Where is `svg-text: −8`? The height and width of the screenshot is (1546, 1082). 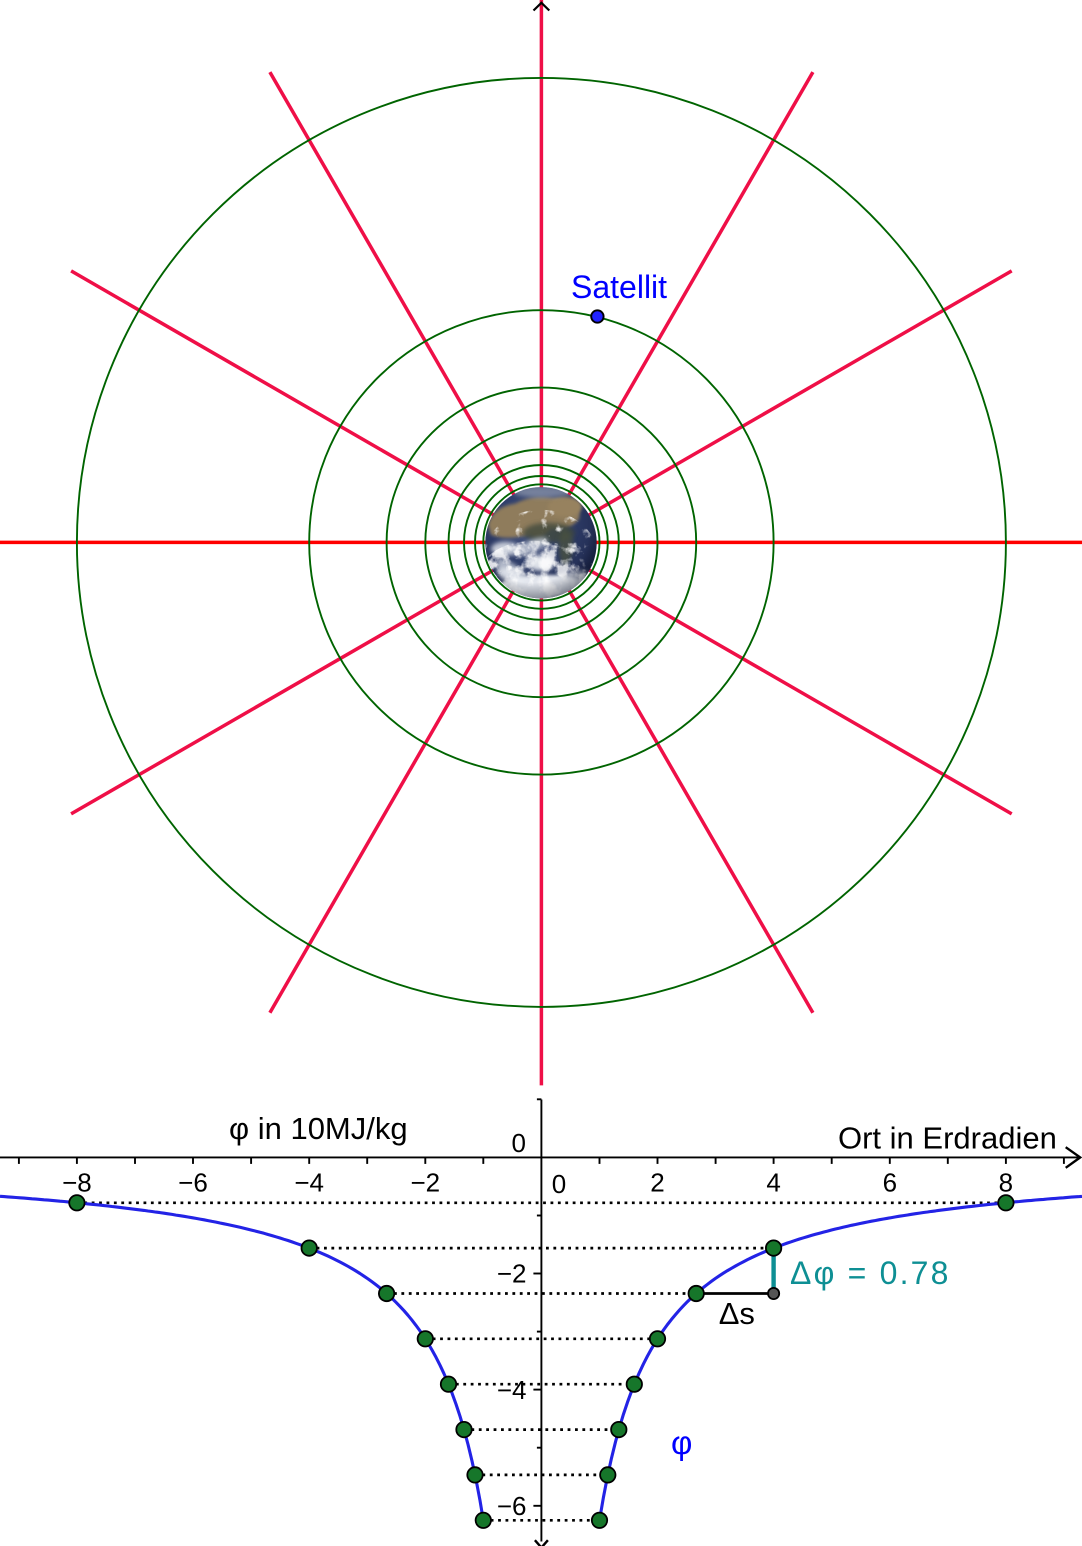 svg-text: −8 is located at coordinates (77, 1183).